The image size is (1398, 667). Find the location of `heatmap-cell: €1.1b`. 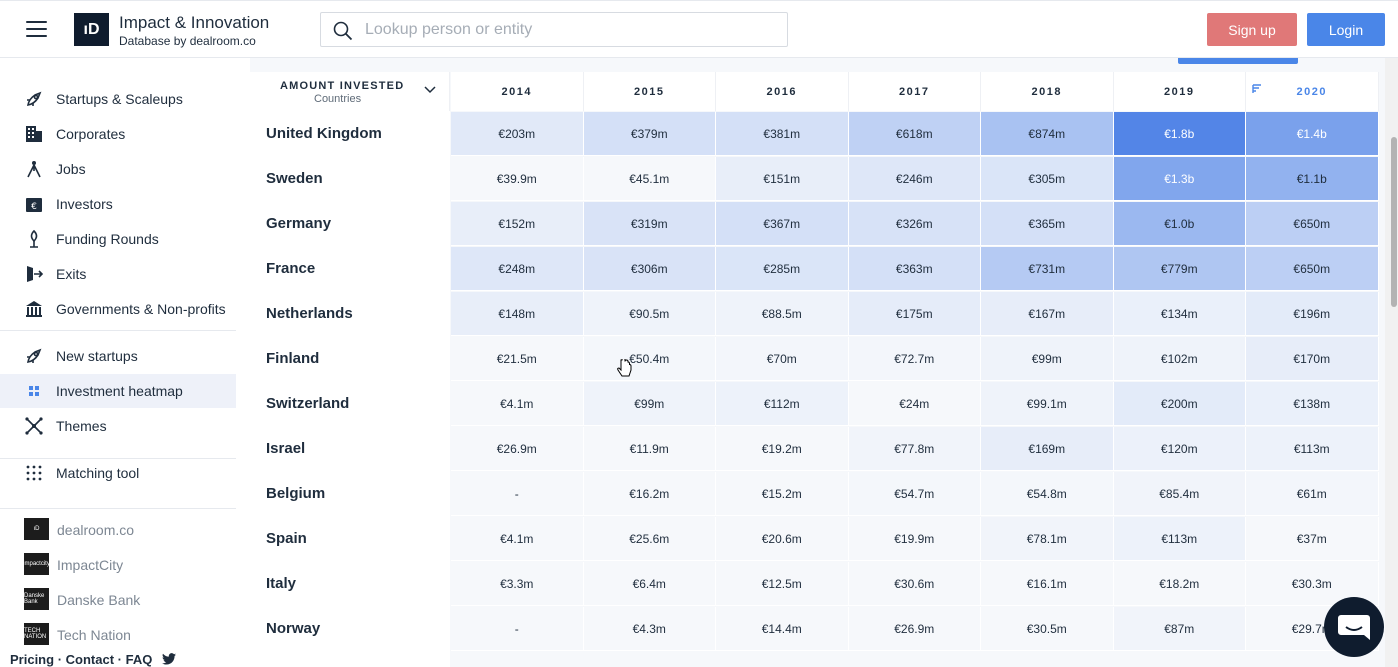

heatmap-cell: €1.1b is located at coordinates (1312, 179).